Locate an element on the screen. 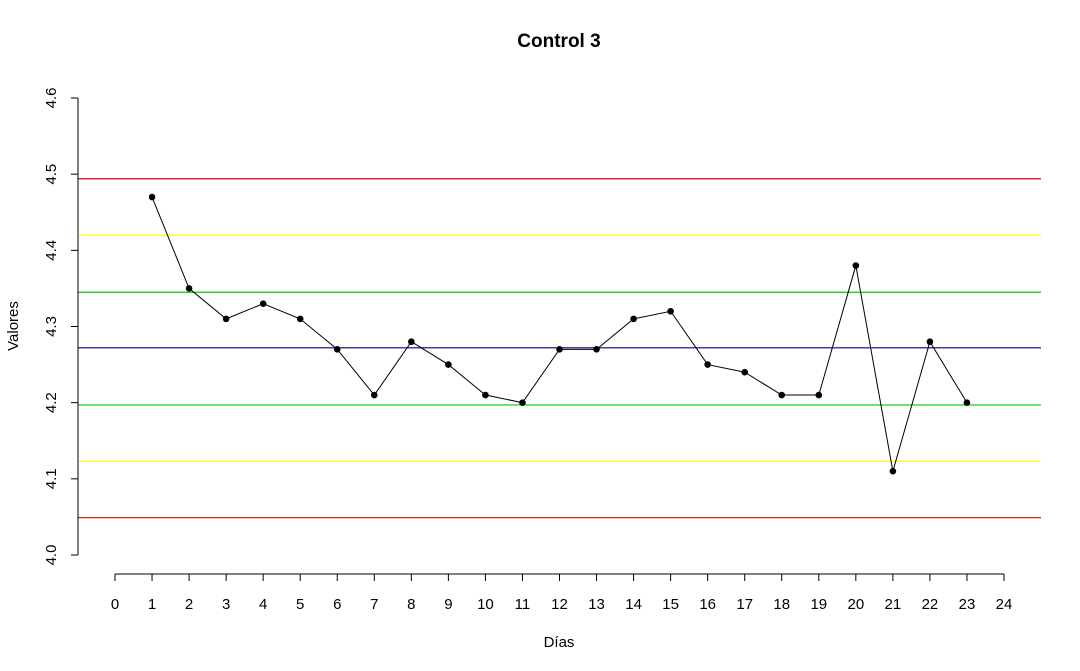  x-tick-label: 13 is located at coordinates (596, 604).